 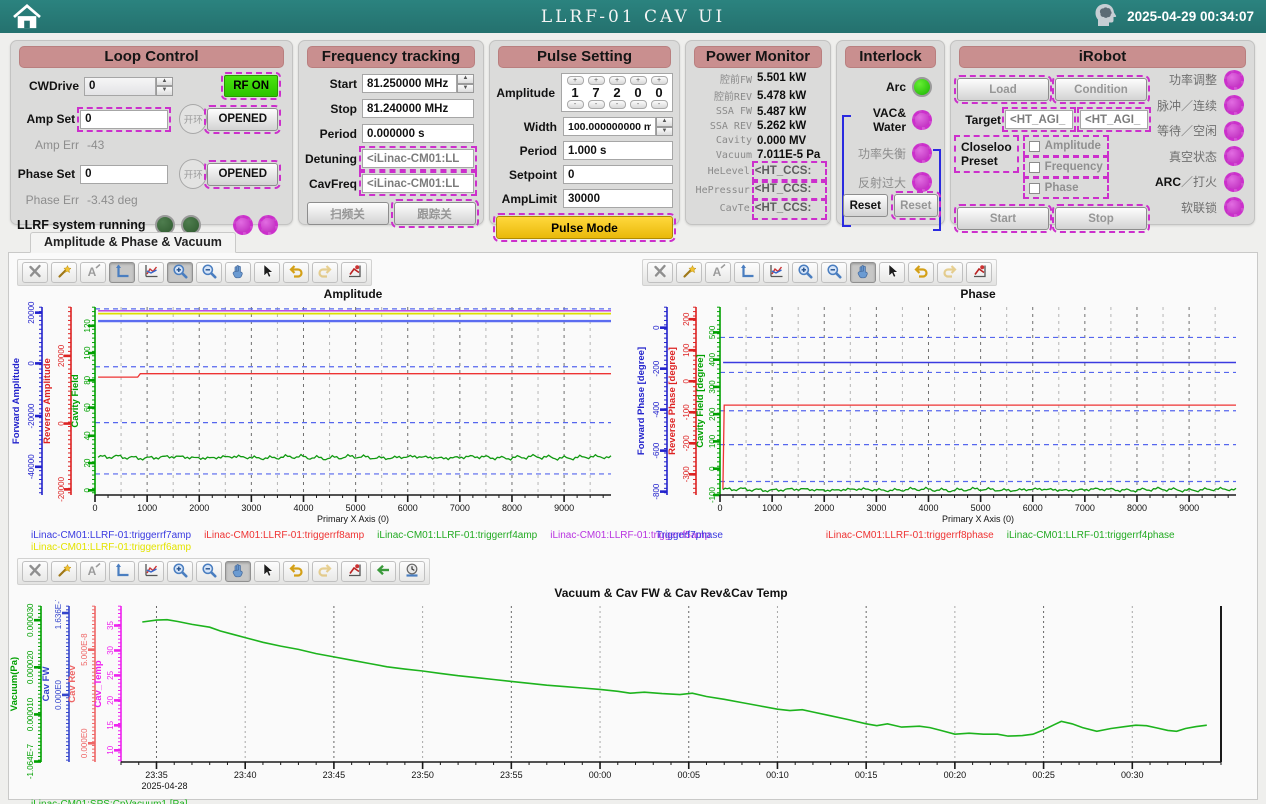 I want to click on checkbox-row-amplitude: Amplitude, so click(x=1065, y=146).